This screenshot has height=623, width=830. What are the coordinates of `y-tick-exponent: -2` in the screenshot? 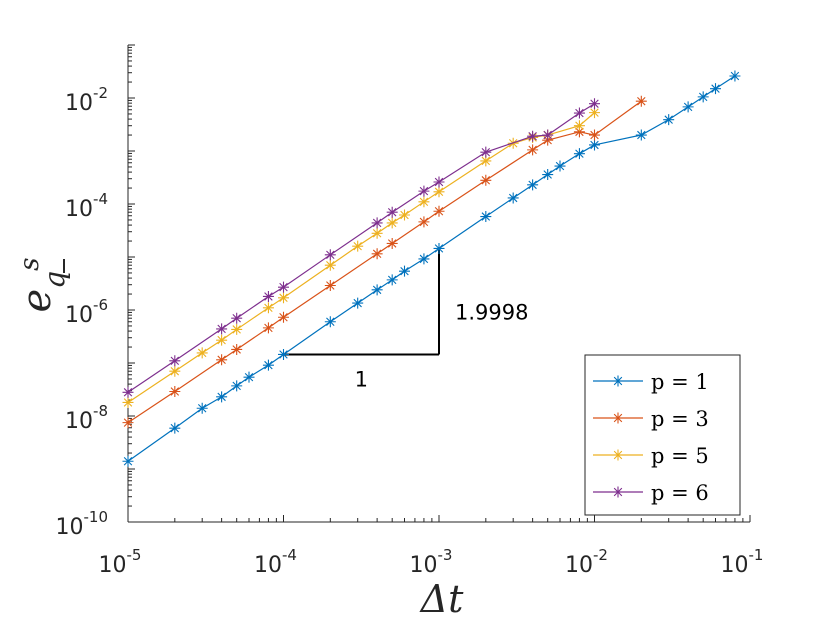 It's located at (100, 93).